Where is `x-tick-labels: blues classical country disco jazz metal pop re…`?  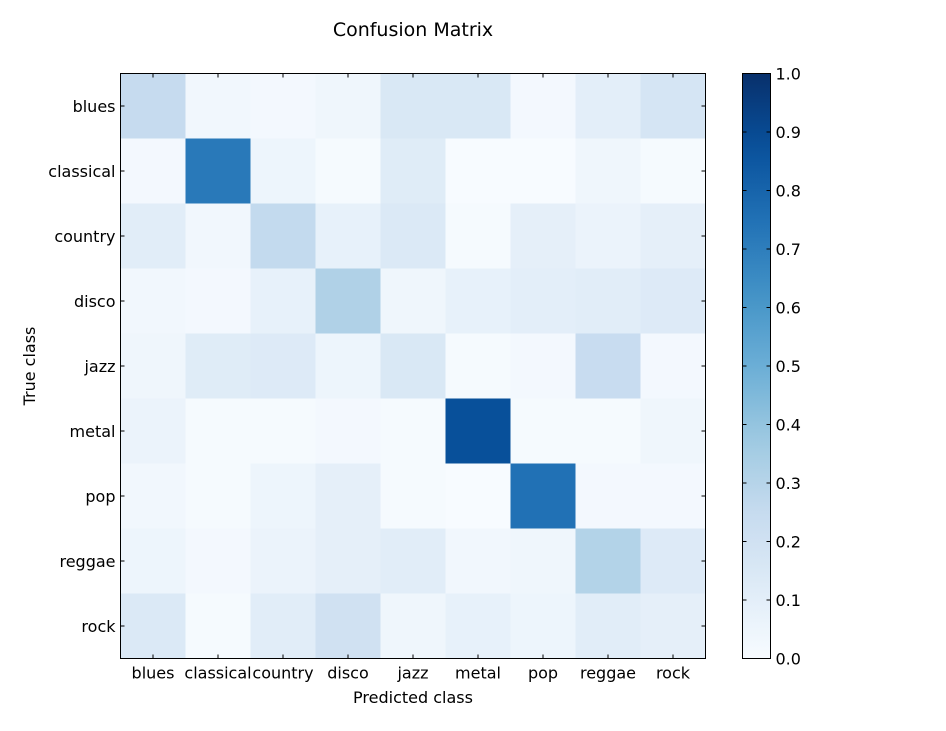
x-tick-labels: blues classical country disco jazz metal pop re… is located at coordinates (411, 673).